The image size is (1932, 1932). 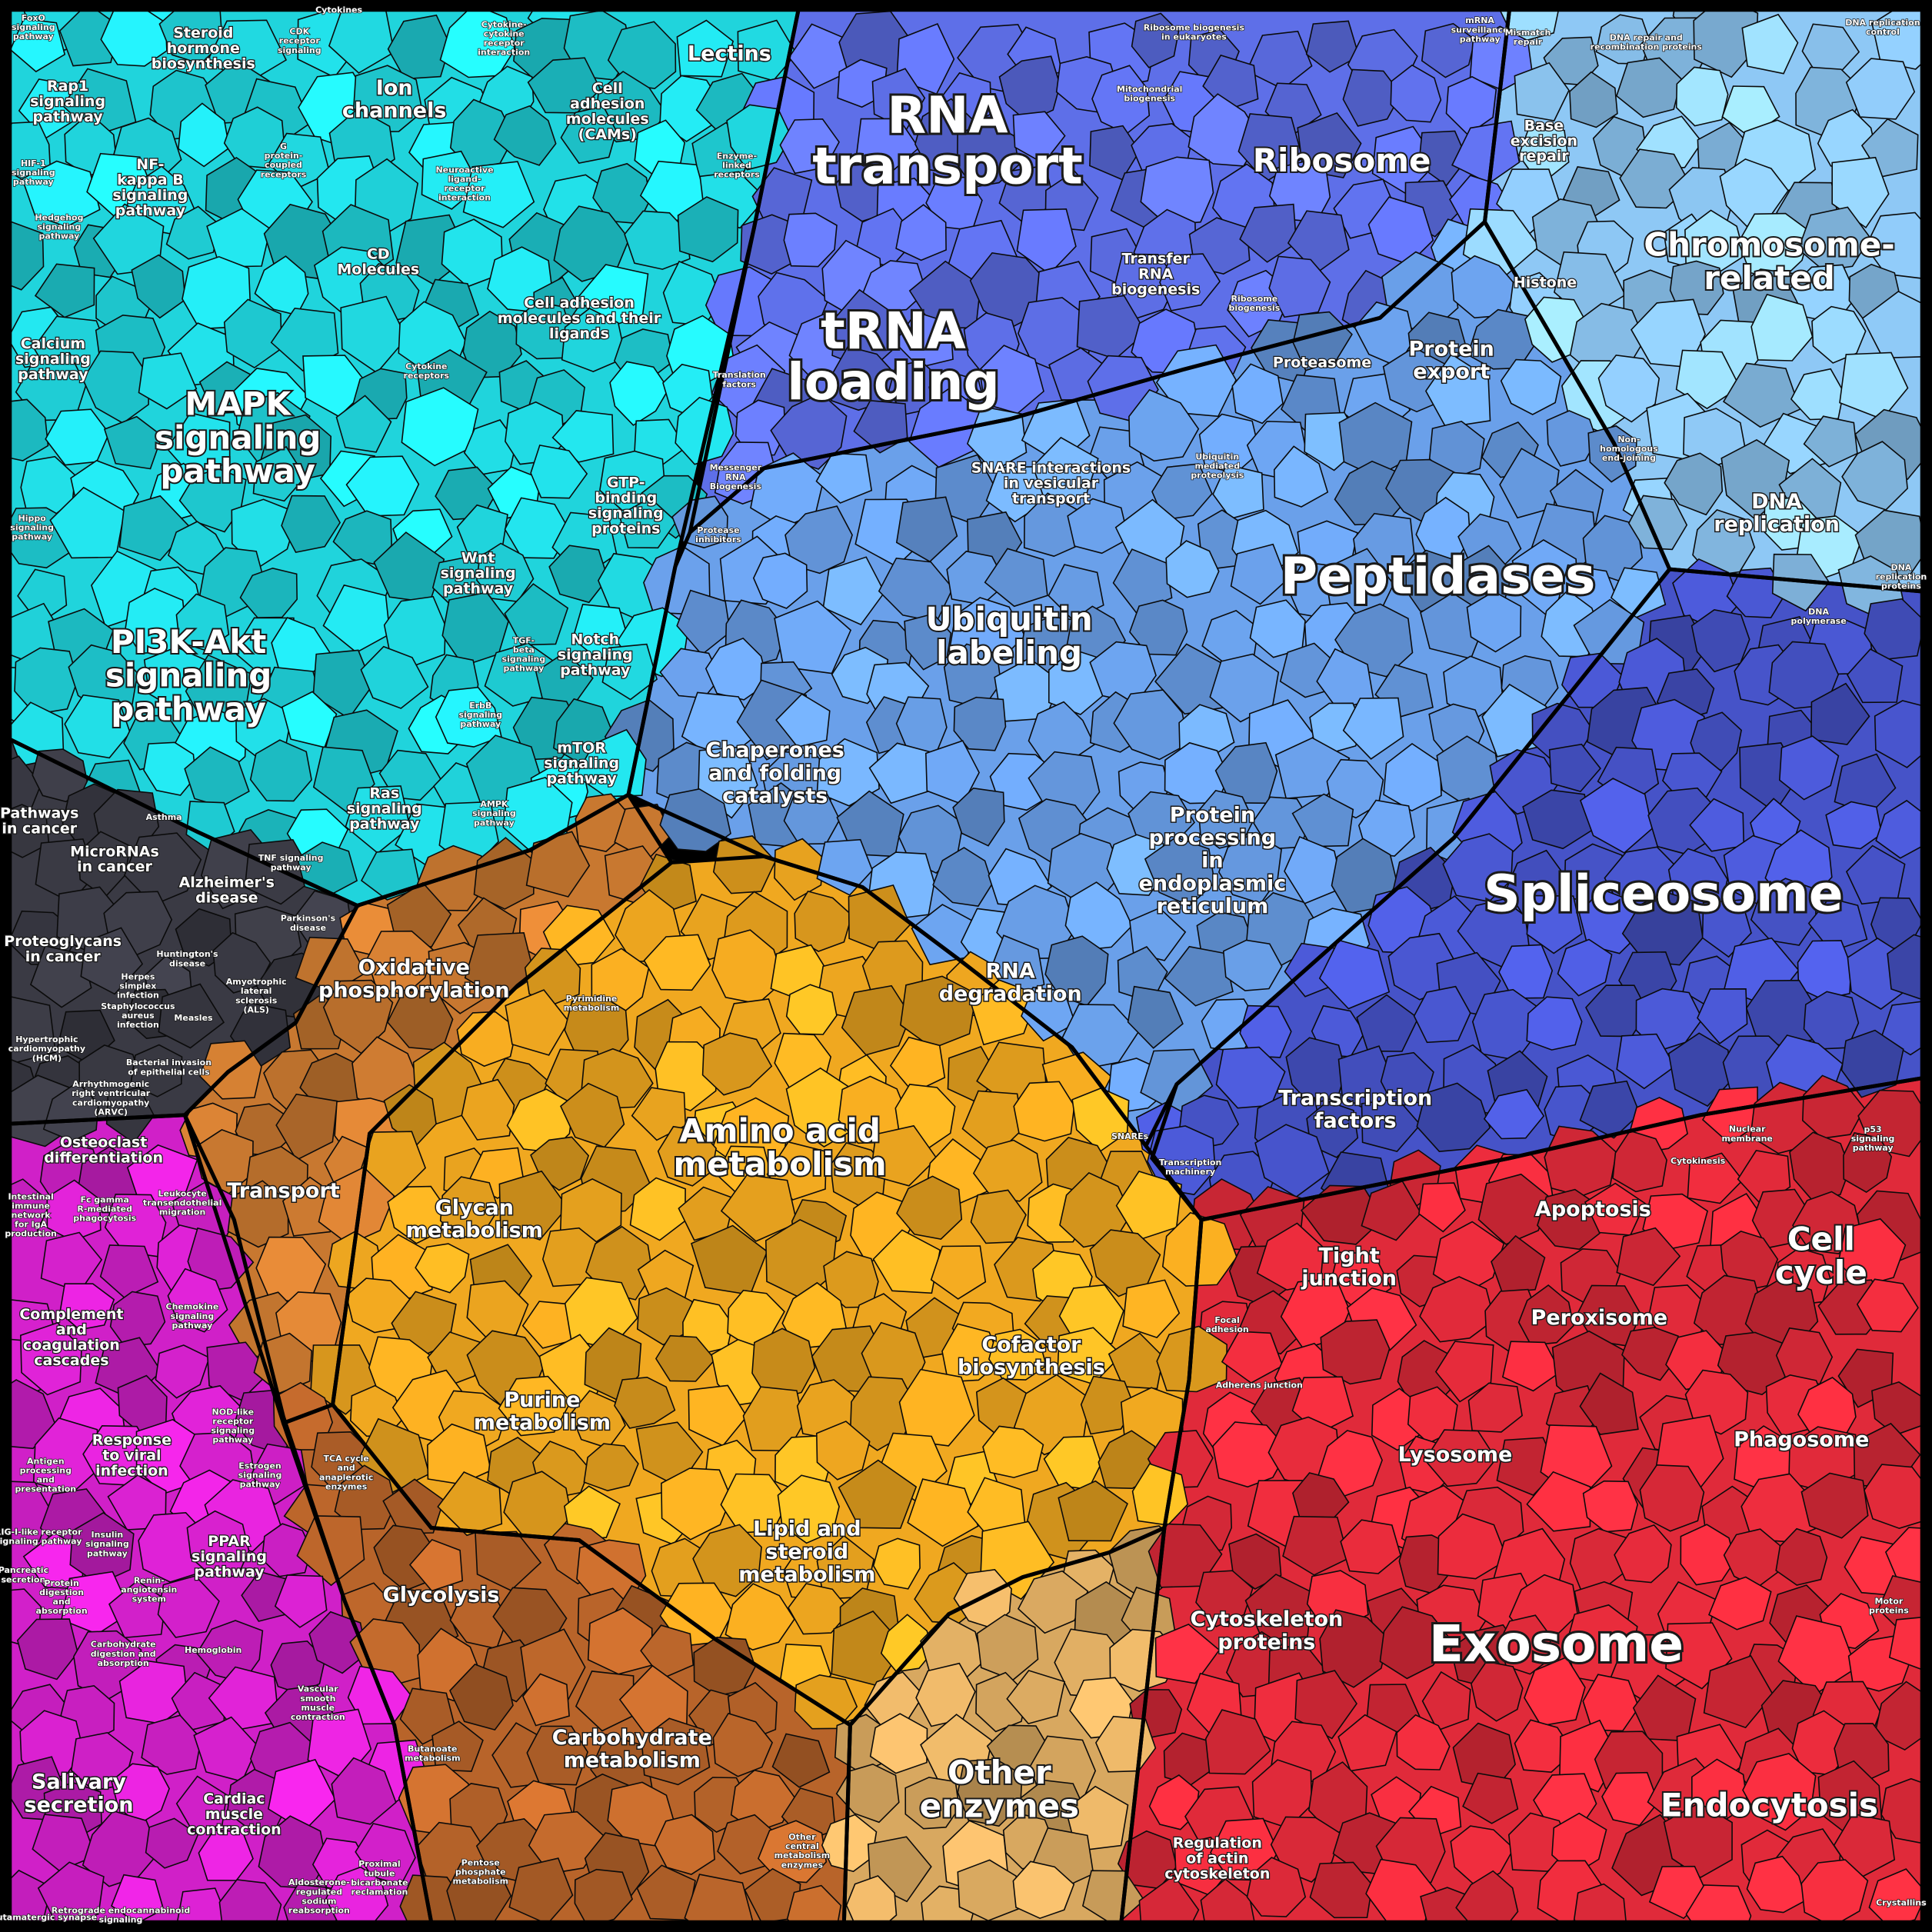 I want to click on pathway-label-line: factors, so click(x=739, y=384).